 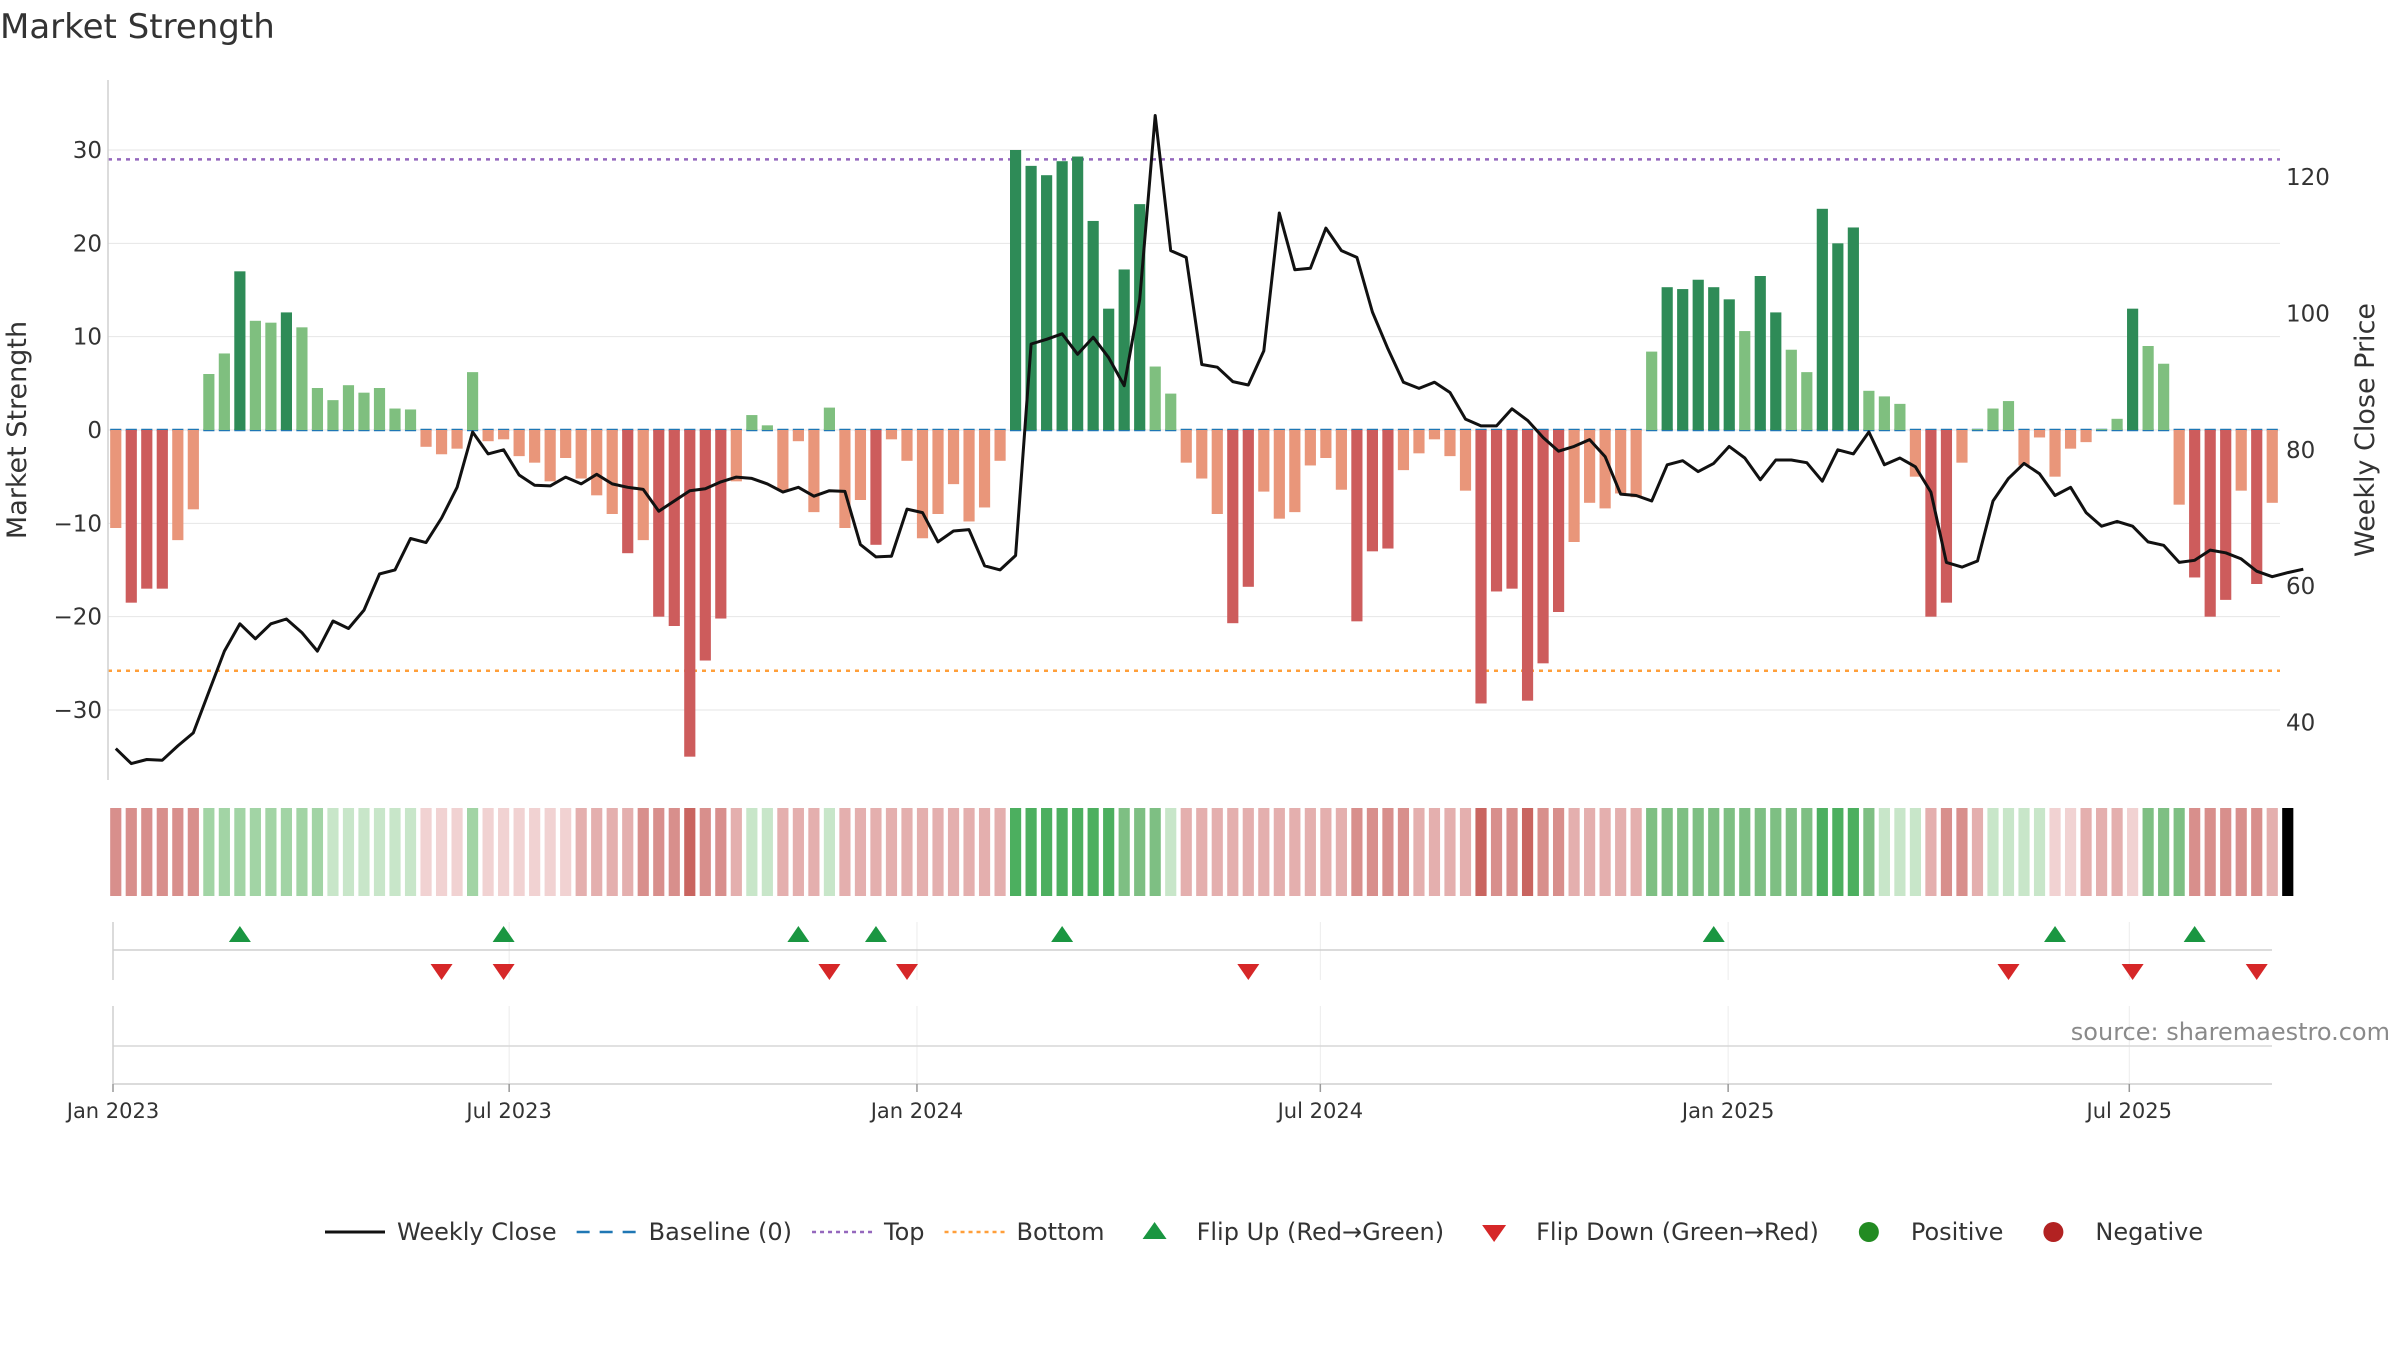 What do you see at coordinates (1154, 1230) in the screenshot?
I see `legend-swatch` at bounding box center [1154, 1230].